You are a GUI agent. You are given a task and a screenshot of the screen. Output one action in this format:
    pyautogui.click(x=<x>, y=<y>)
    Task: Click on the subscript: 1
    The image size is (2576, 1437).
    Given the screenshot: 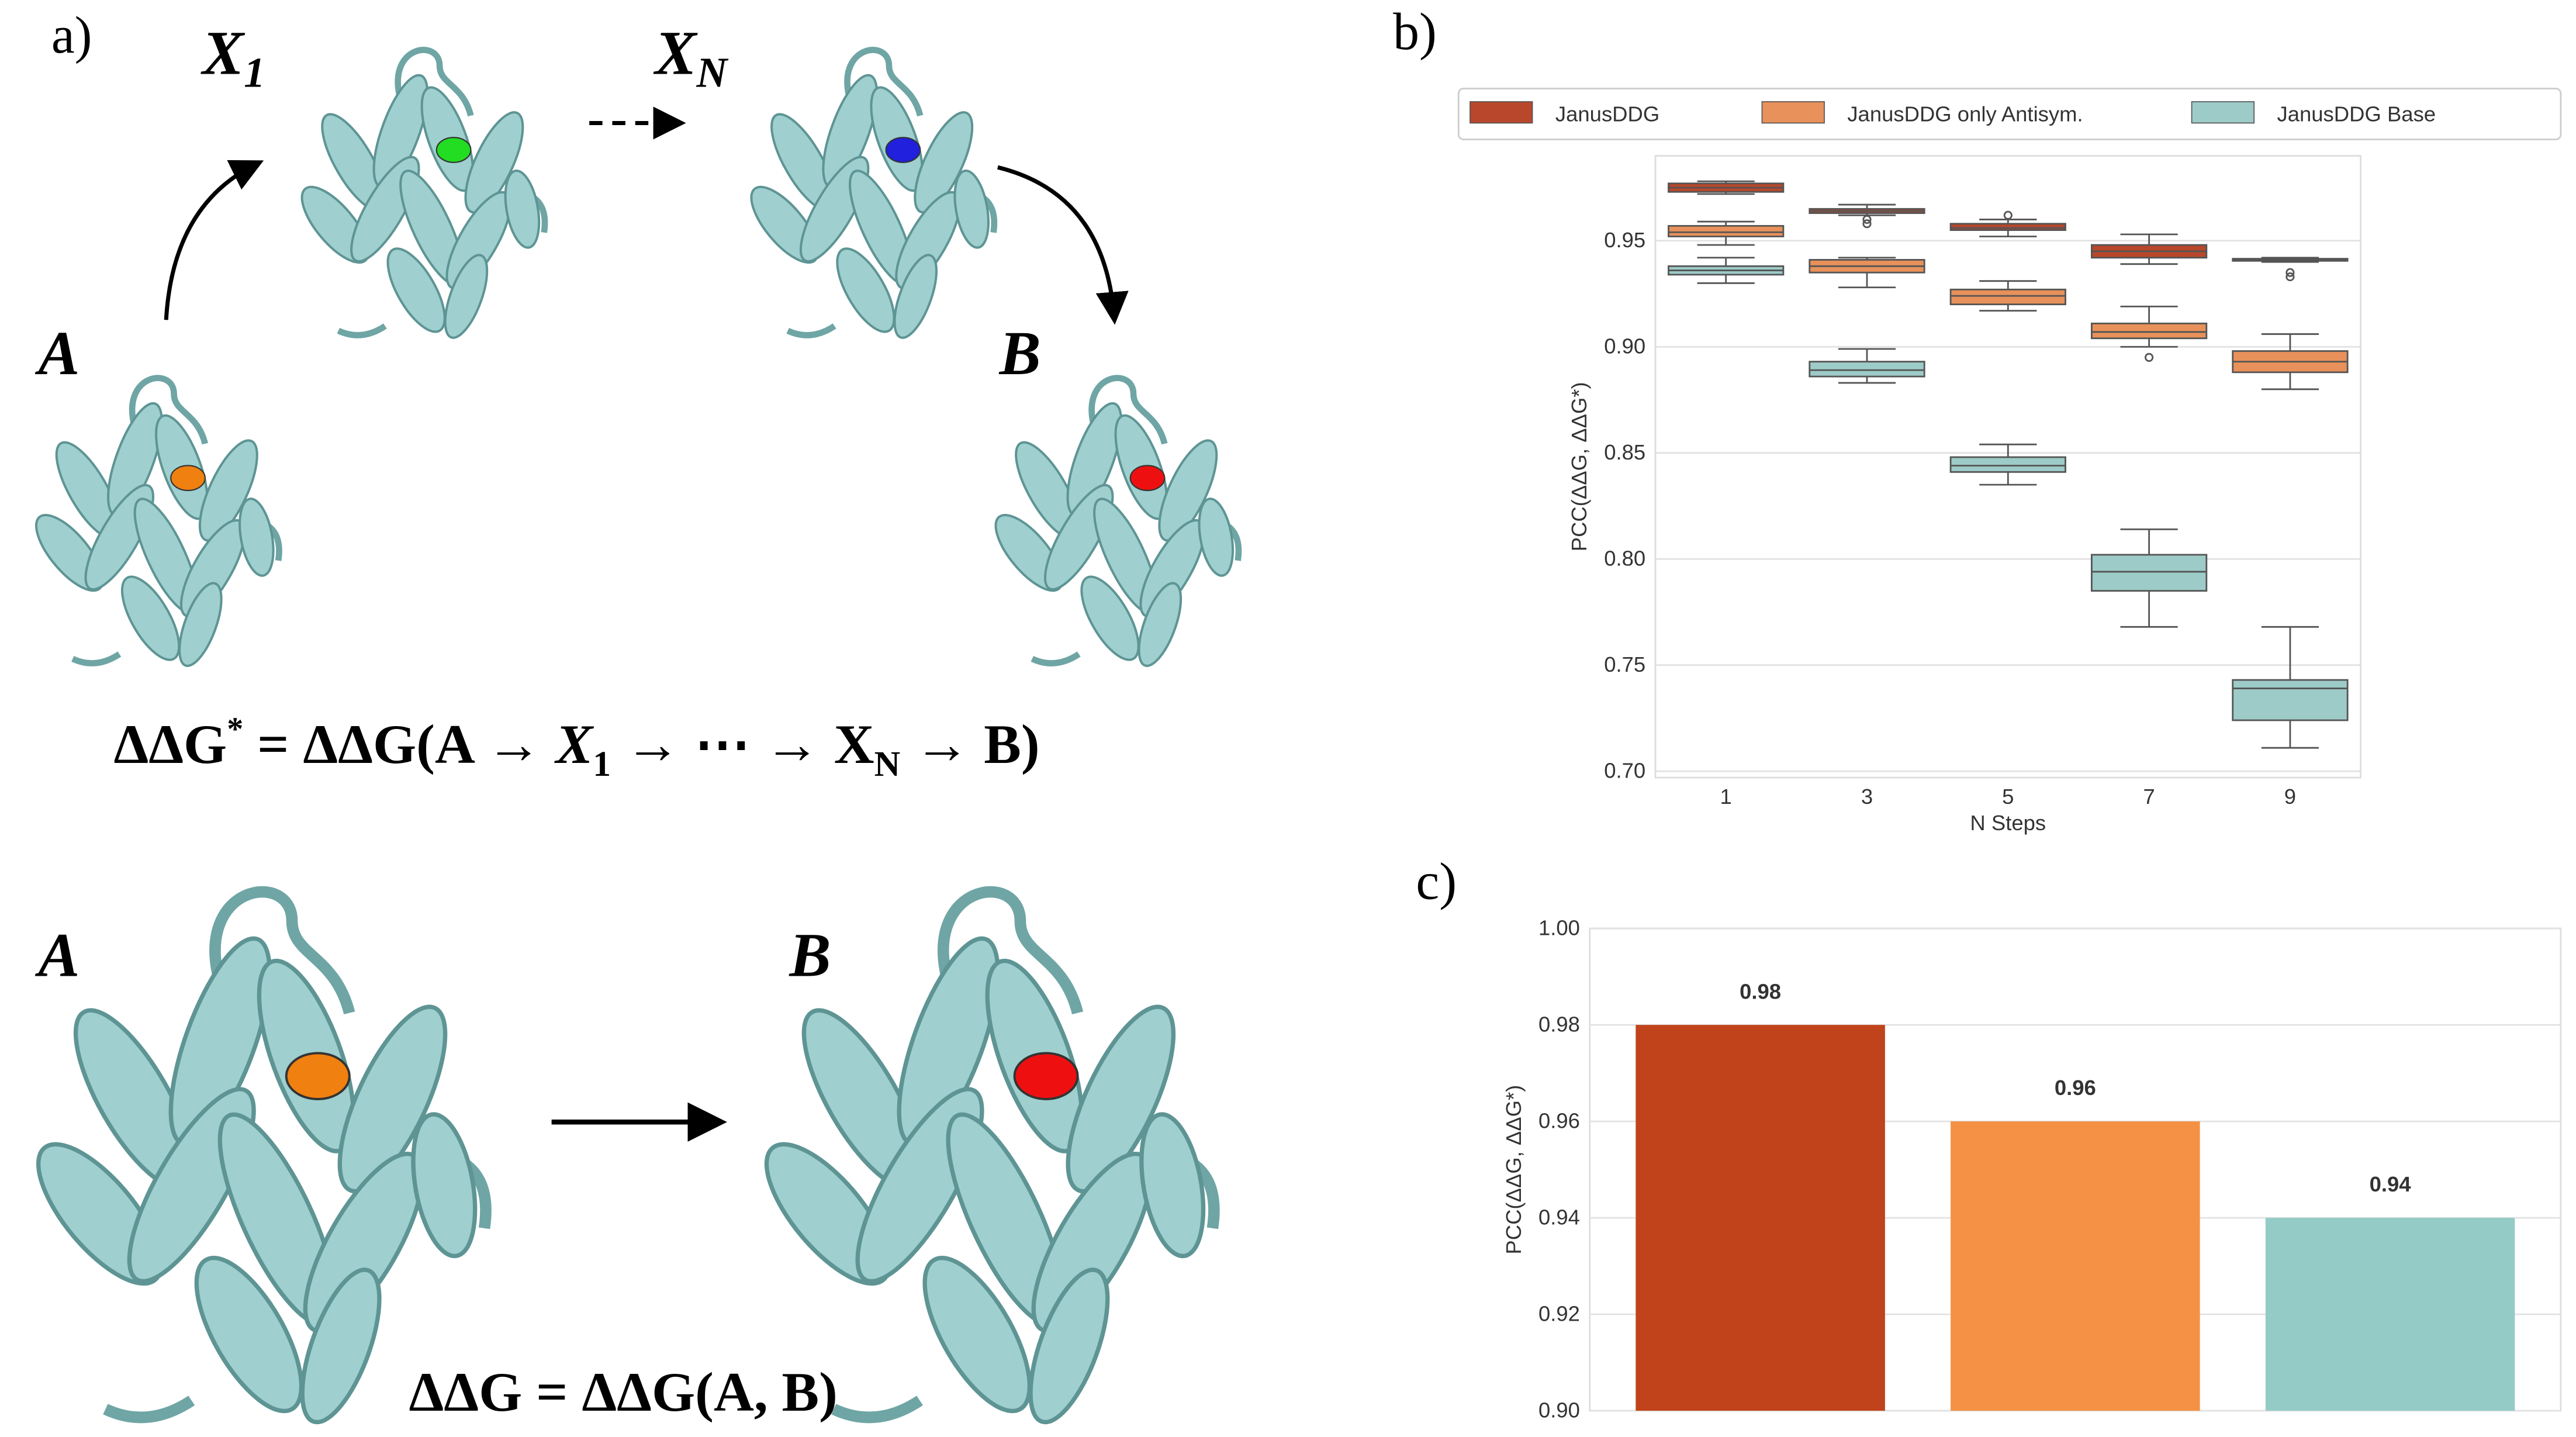 What is the action you would take?
    pyautogui.click(x=254, y=72)
    